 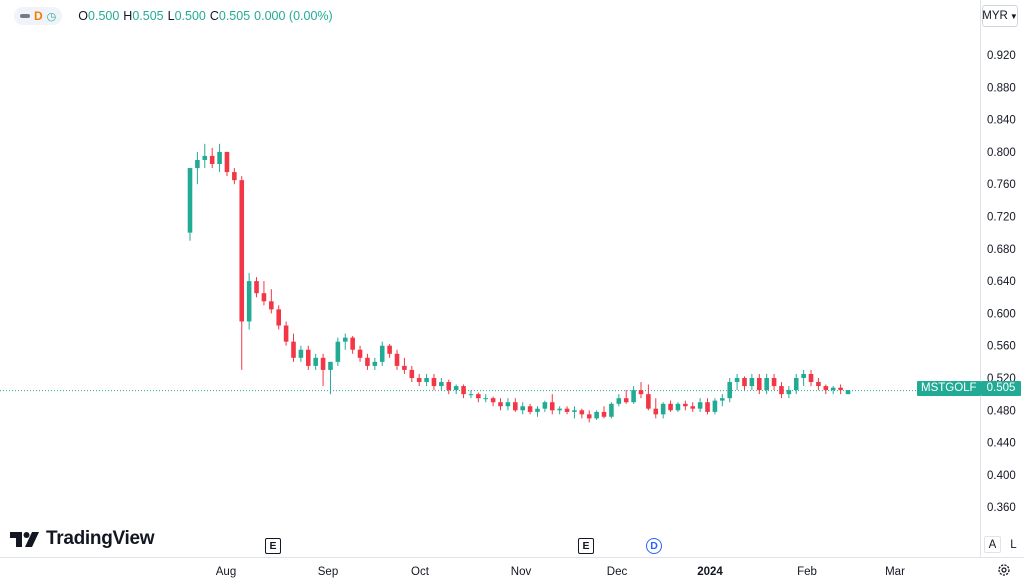 I want to click on time-tick-label: Sep, so click(x=328, y=572).